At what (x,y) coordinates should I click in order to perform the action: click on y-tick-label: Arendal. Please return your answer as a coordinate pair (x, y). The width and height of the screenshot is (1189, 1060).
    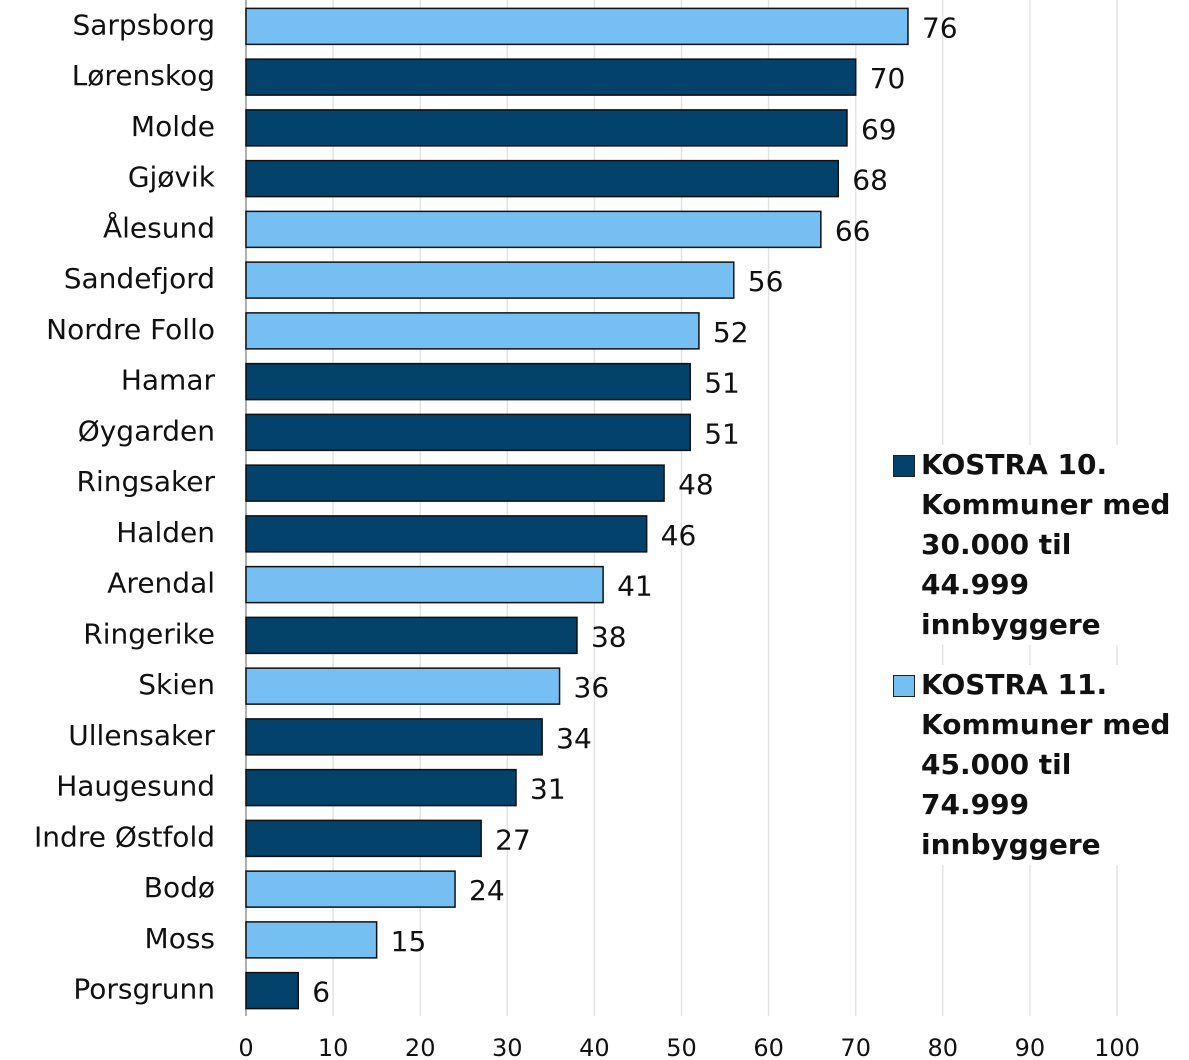
    Looking at the image, I should click on (161, 583).